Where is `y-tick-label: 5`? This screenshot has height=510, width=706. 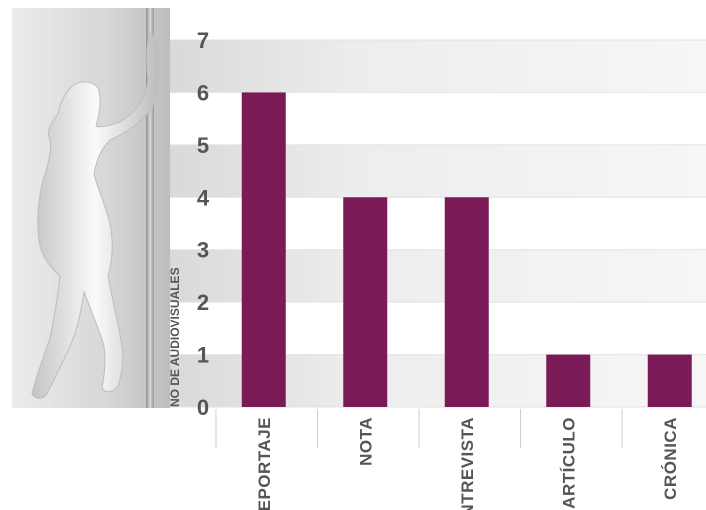
y-tick-label: 5 is located at coordinates (203, 145).